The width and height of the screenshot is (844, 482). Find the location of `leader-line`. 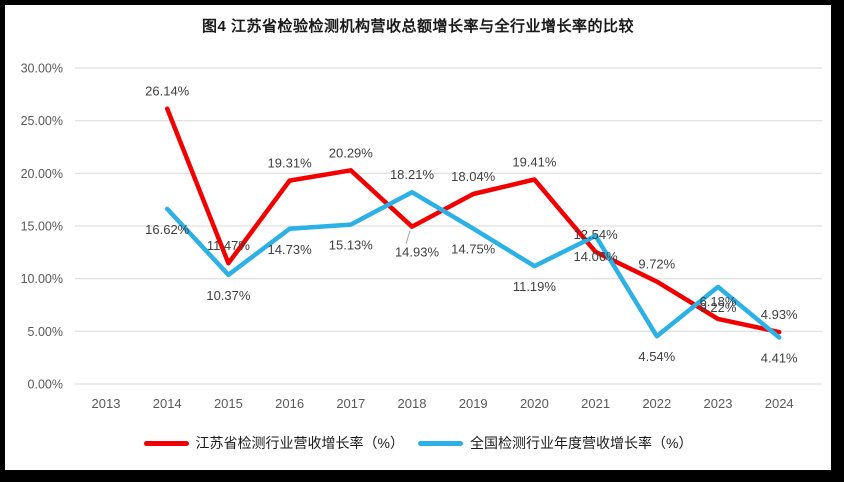

leader-line is located at coordinates (408, 237).